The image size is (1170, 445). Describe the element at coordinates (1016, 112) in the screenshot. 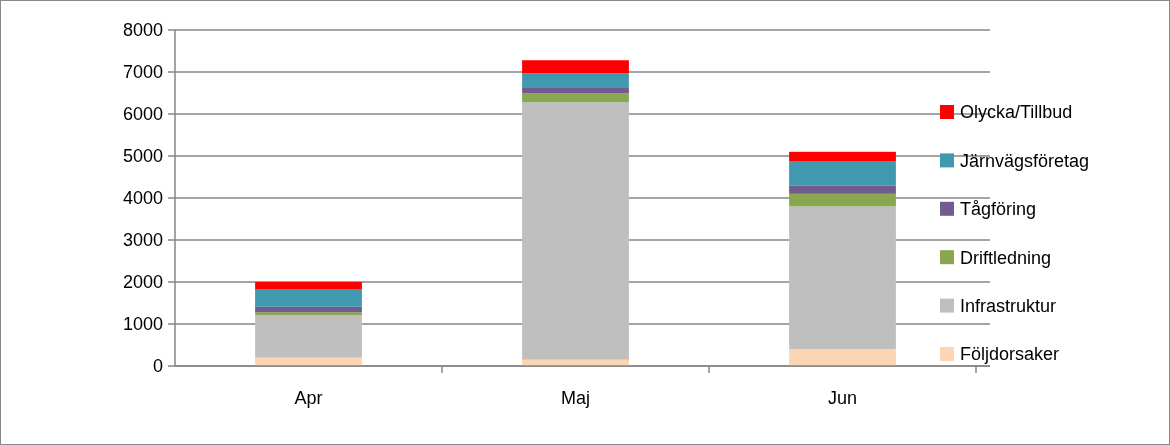

I see `legend-label: Olycka/Tillbud` at that location.